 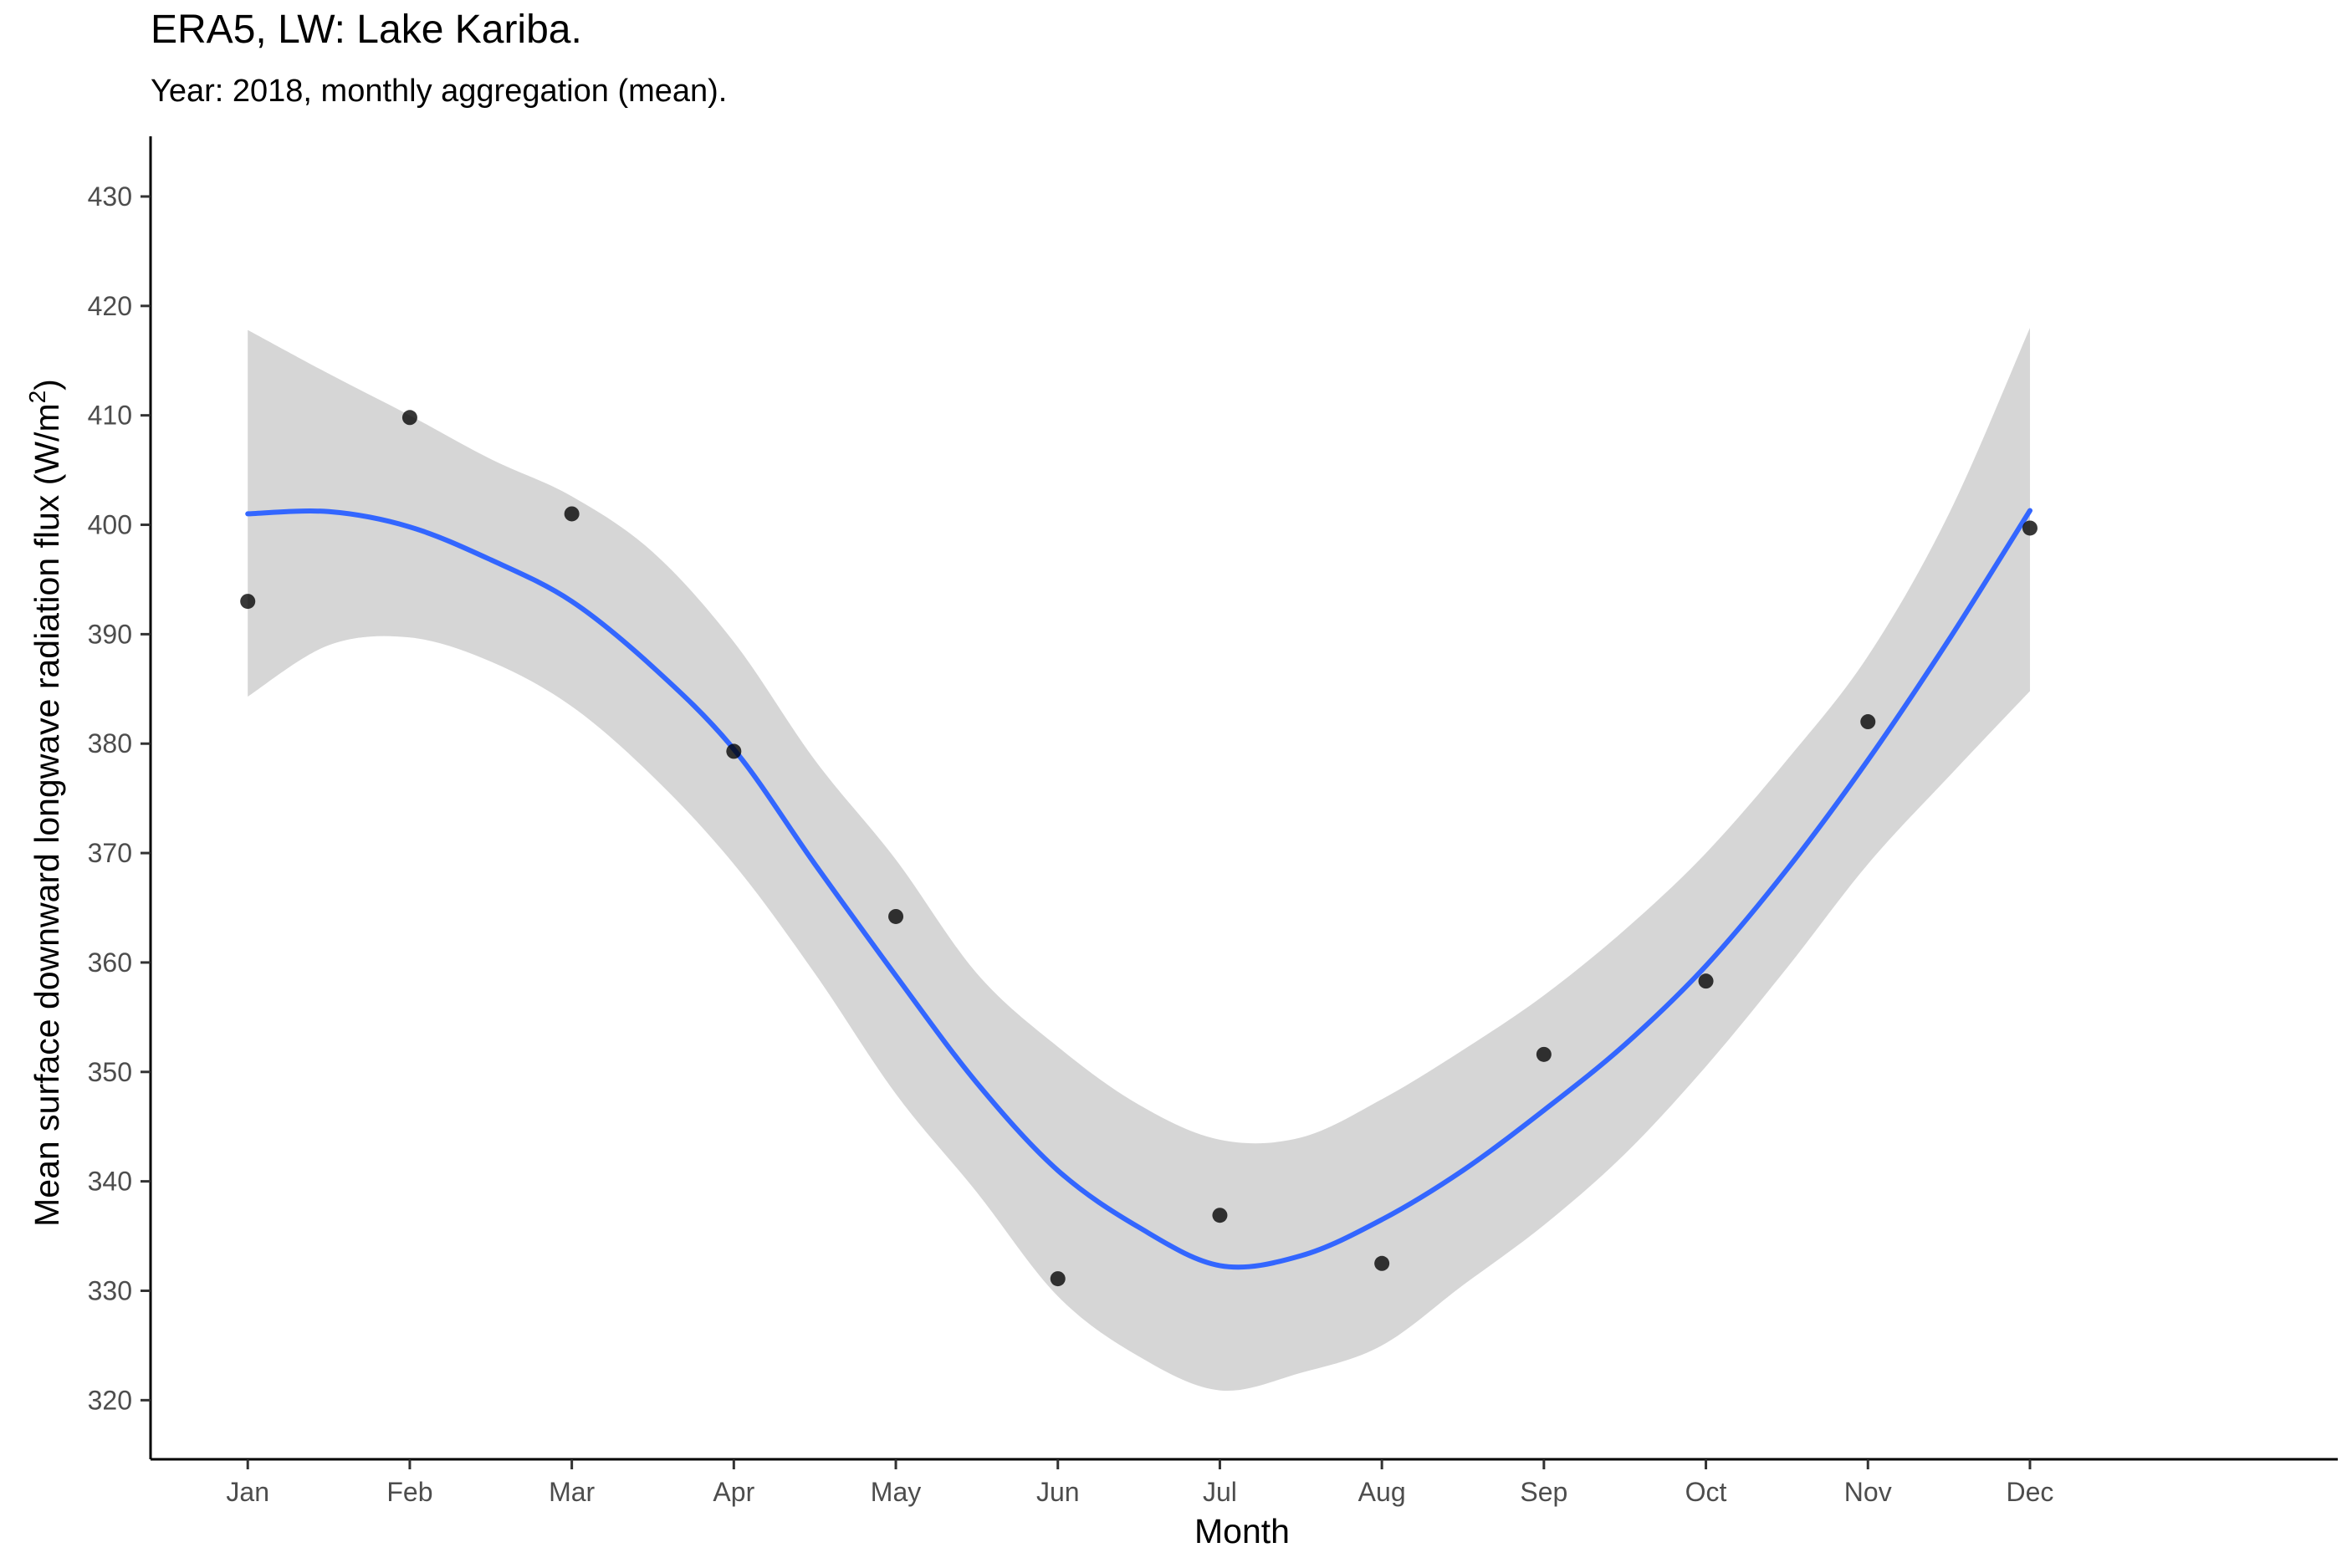 What do you see at coordinates (110, 196) in the screenshot?
I see `y-tick-label-430: 430` at bounding box center [110, 196].